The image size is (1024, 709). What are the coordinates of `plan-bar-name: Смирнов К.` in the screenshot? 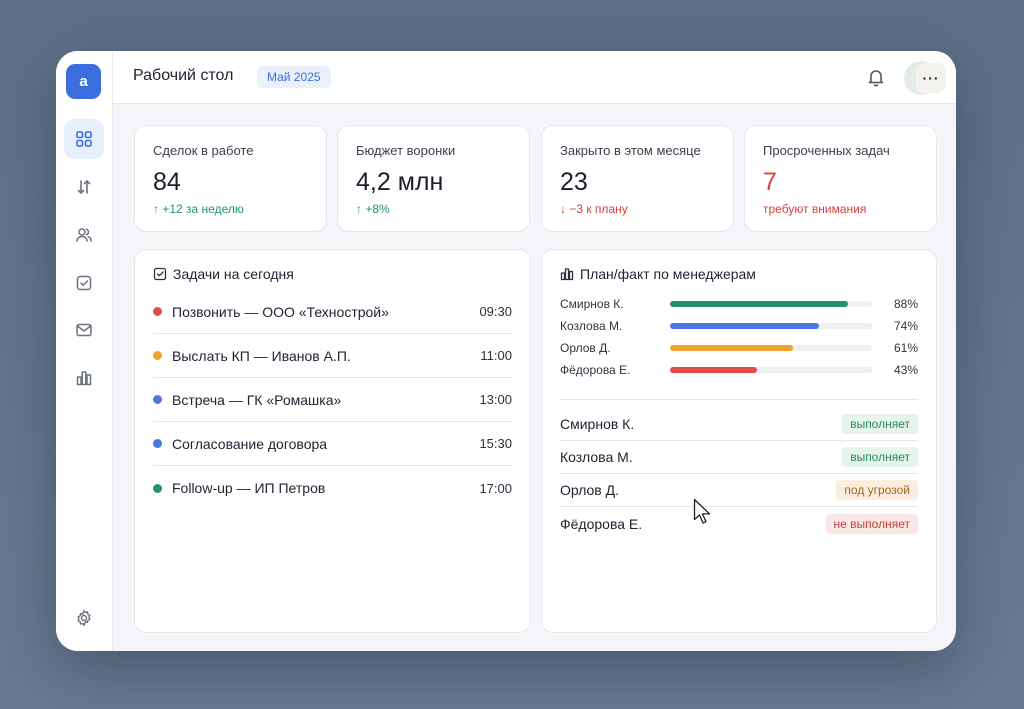 It's located at (592, 304).